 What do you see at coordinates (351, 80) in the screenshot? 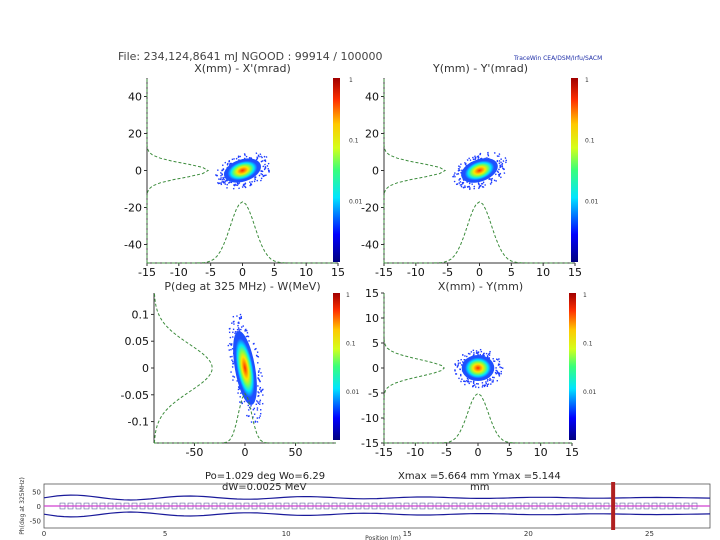
I see `colorbar-label: 1` at bounding box center [351, 80].